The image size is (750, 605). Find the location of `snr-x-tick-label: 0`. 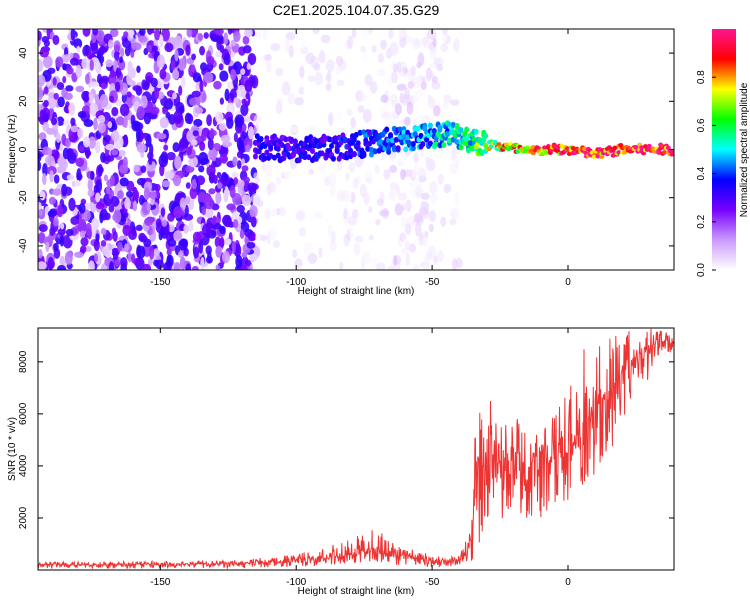

snr-x-tick-label: 0 is located at coordinates (568, 582).